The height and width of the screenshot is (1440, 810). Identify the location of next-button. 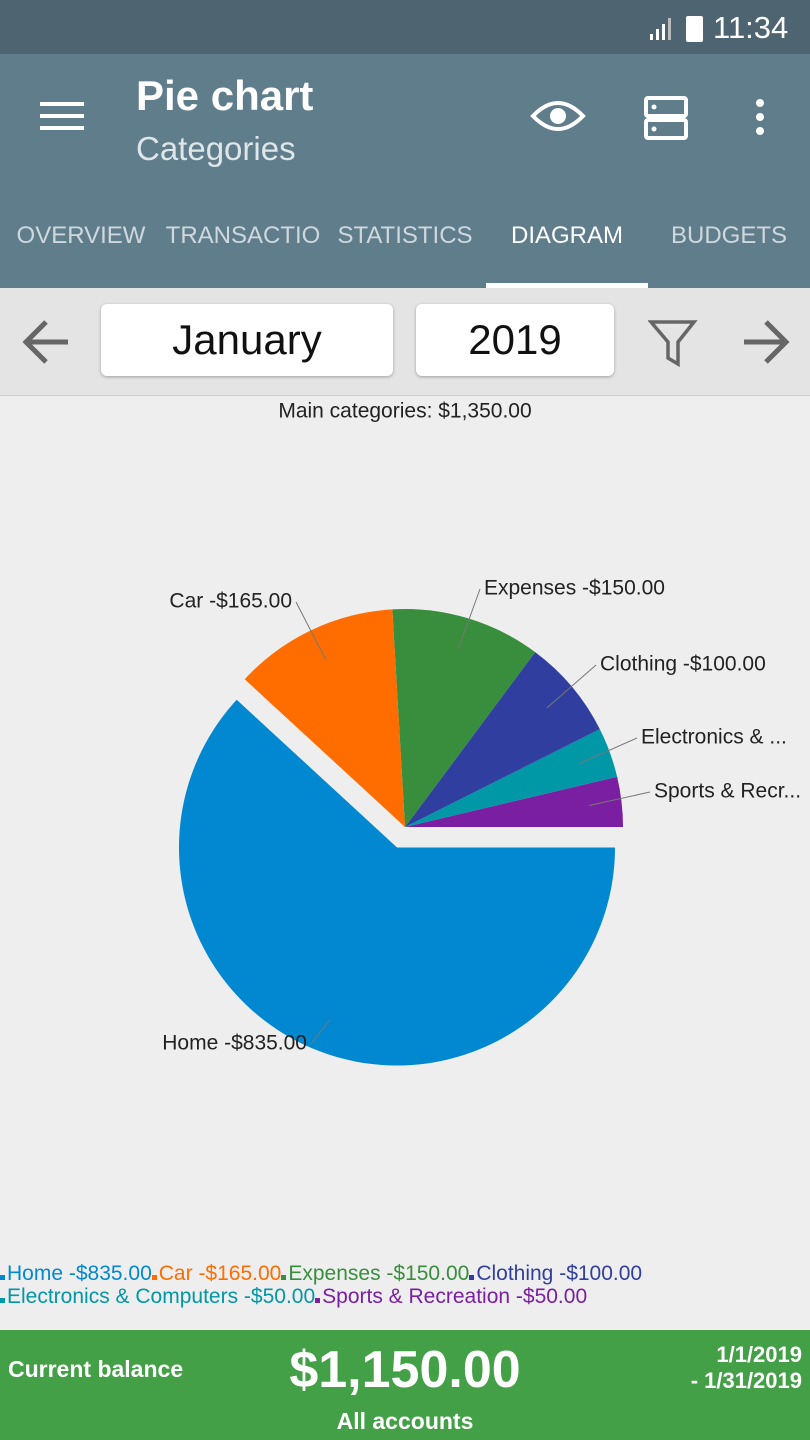
(766, 342).